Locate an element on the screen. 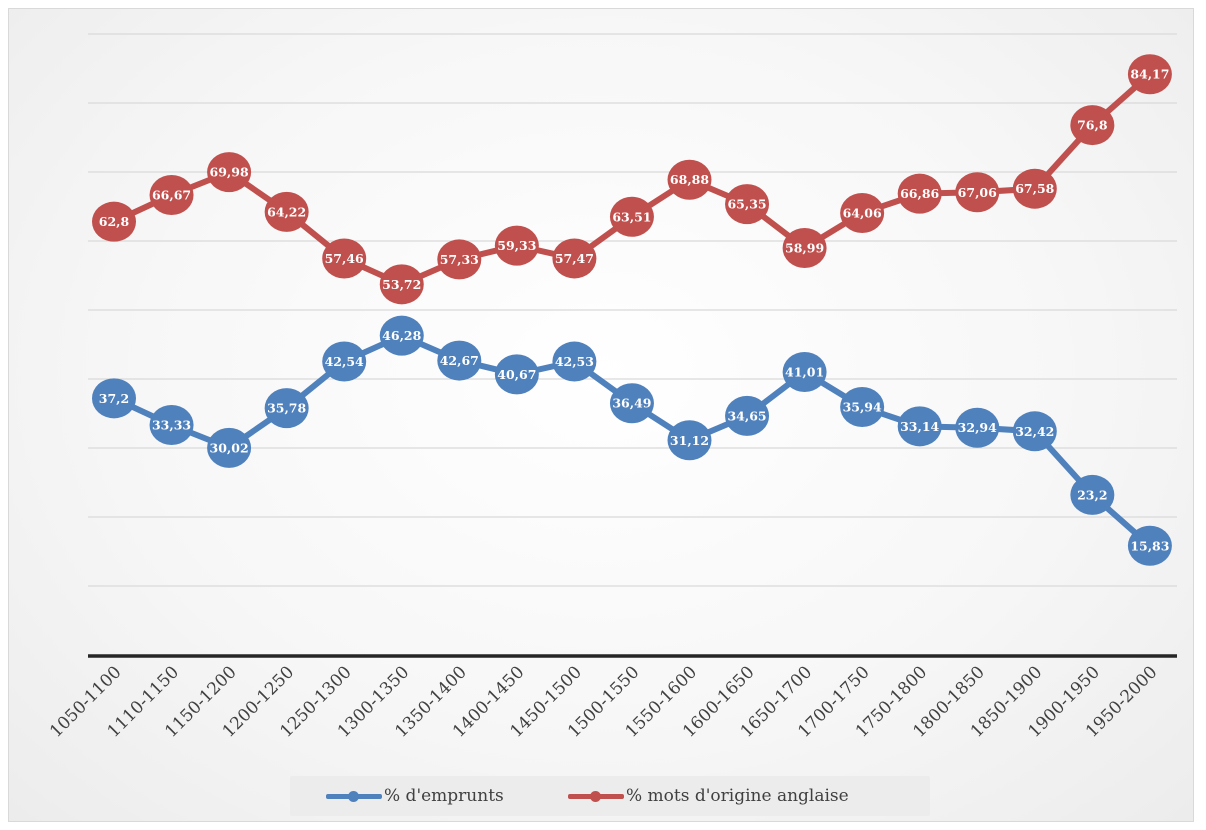 The height and width of the screenshot is (830, 1206). data-label: 33,14 is located at coordinates (919, 426).